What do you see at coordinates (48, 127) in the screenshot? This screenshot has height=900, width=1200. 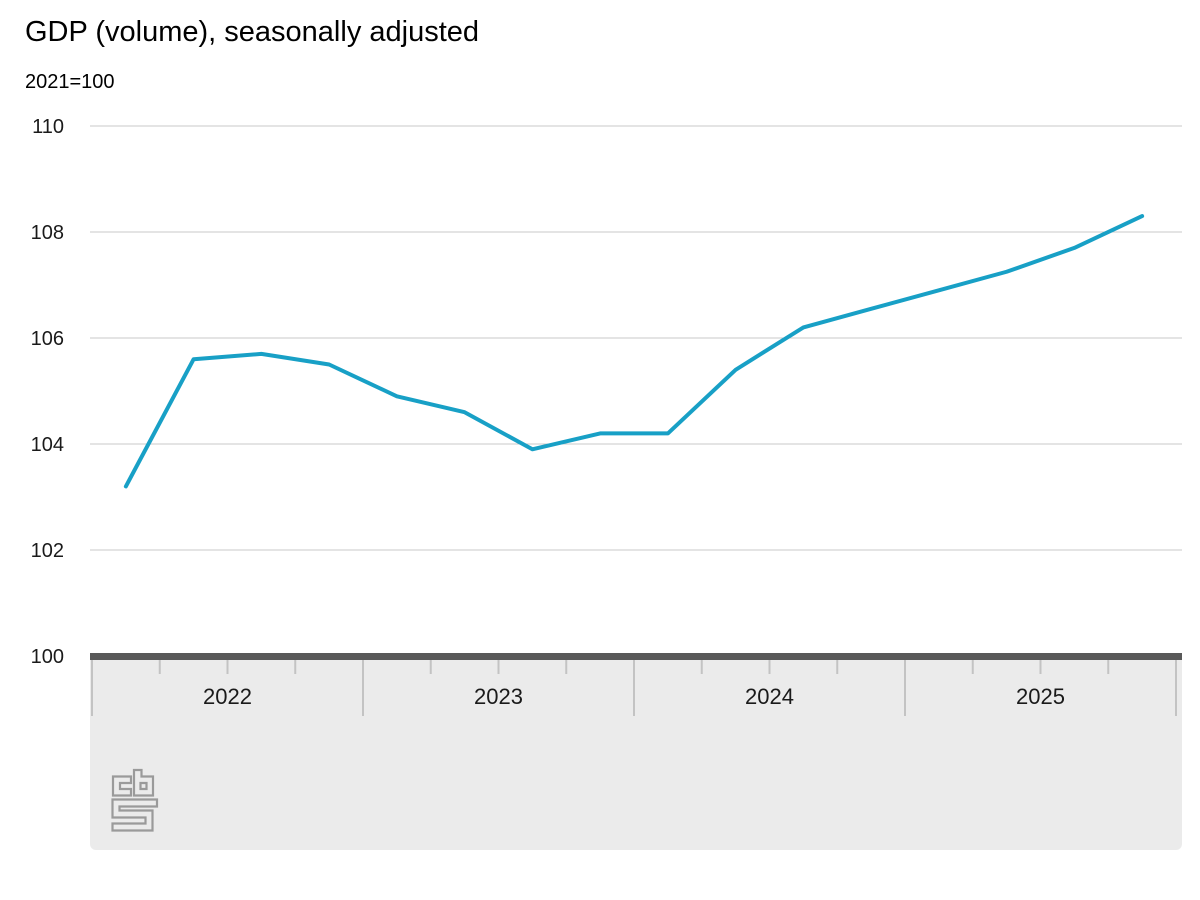 I see `y-axis-label-110: 110` at bounding box center [48, 127].